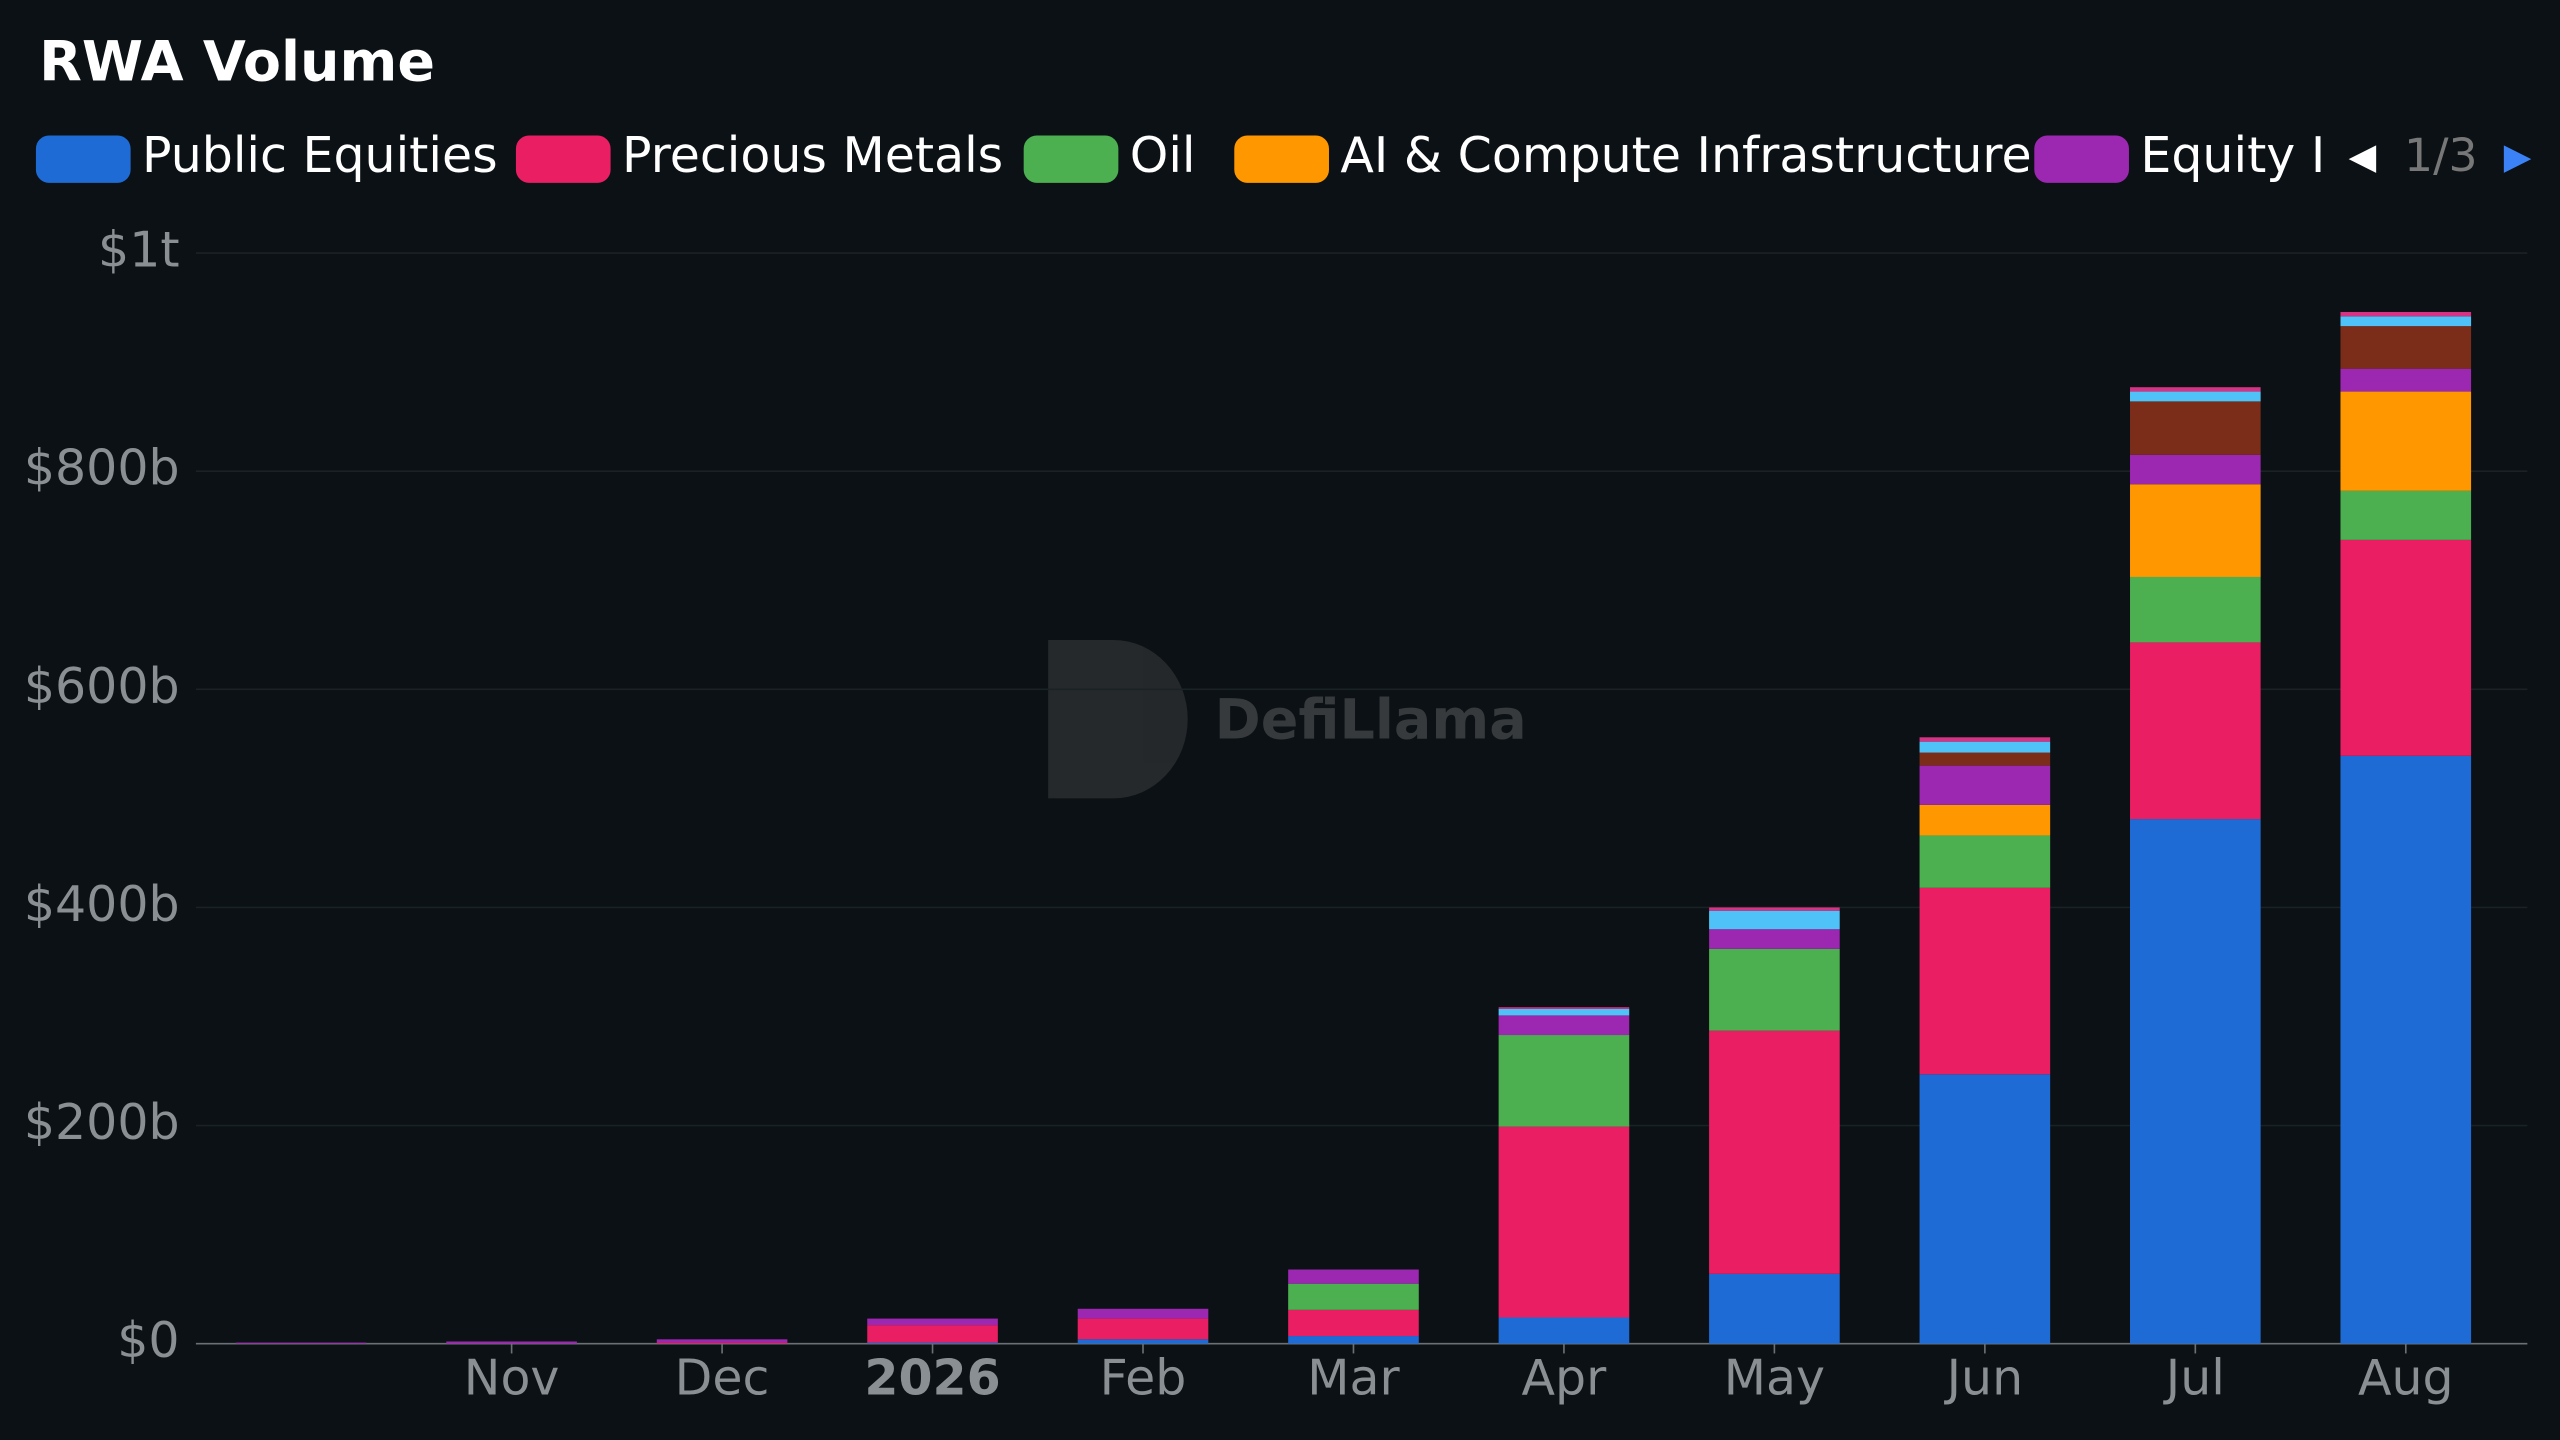 Image resolution: width=2560 pixels, height=1440 pixels. Describe the element at coordinates (1984, 1378) in the screenshot. I see `x-tick-label: Jun` at that location.